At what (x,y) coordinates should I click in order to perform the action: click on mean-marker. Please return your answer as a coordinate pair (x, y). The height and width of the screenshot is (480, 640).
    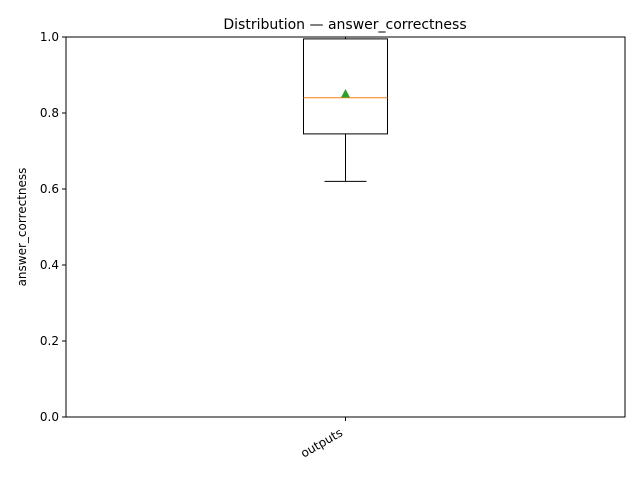
    Looking at the image, I should click on (345, 93).